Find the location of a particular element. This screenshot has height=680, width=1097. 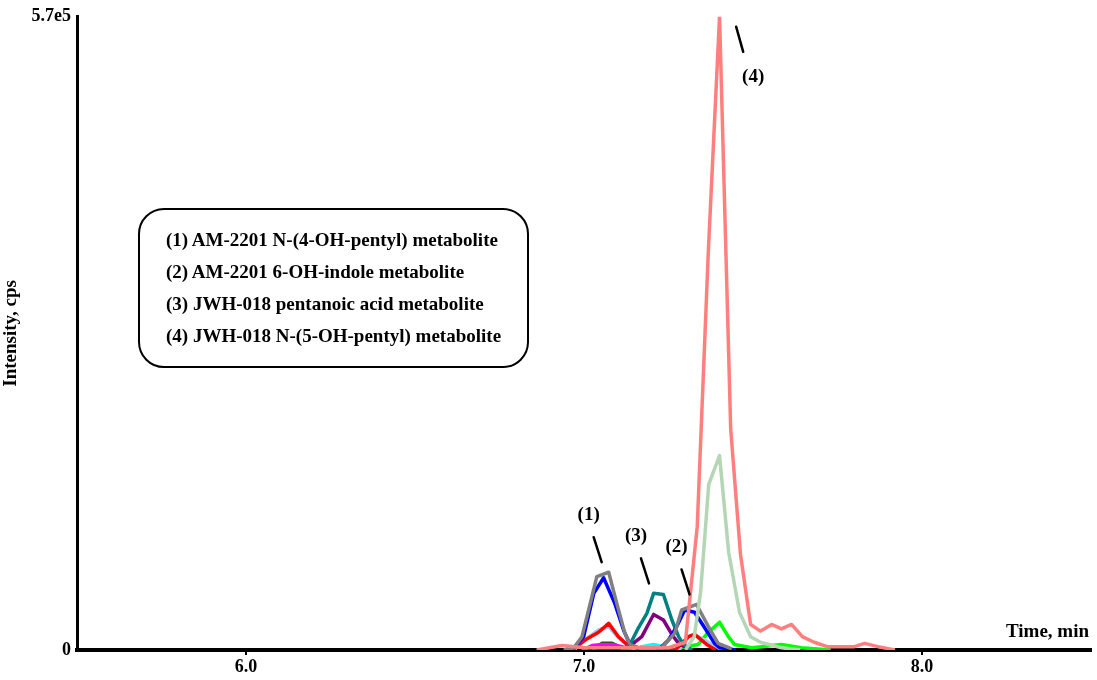

x-tick-label: 6.0 is located at coordinates (246, 666).